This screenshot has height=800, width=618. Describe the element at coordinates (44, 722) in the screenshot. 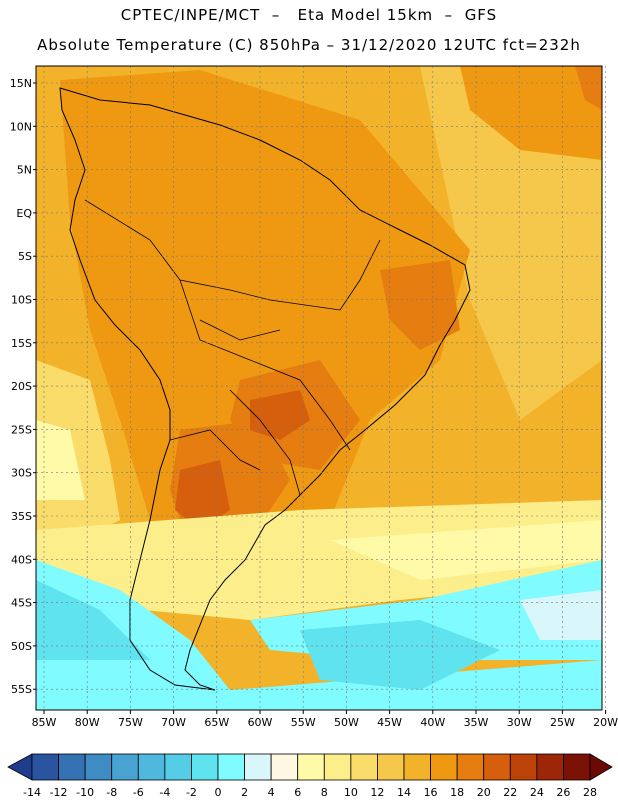

I see `lon-label: 85W` at that location.